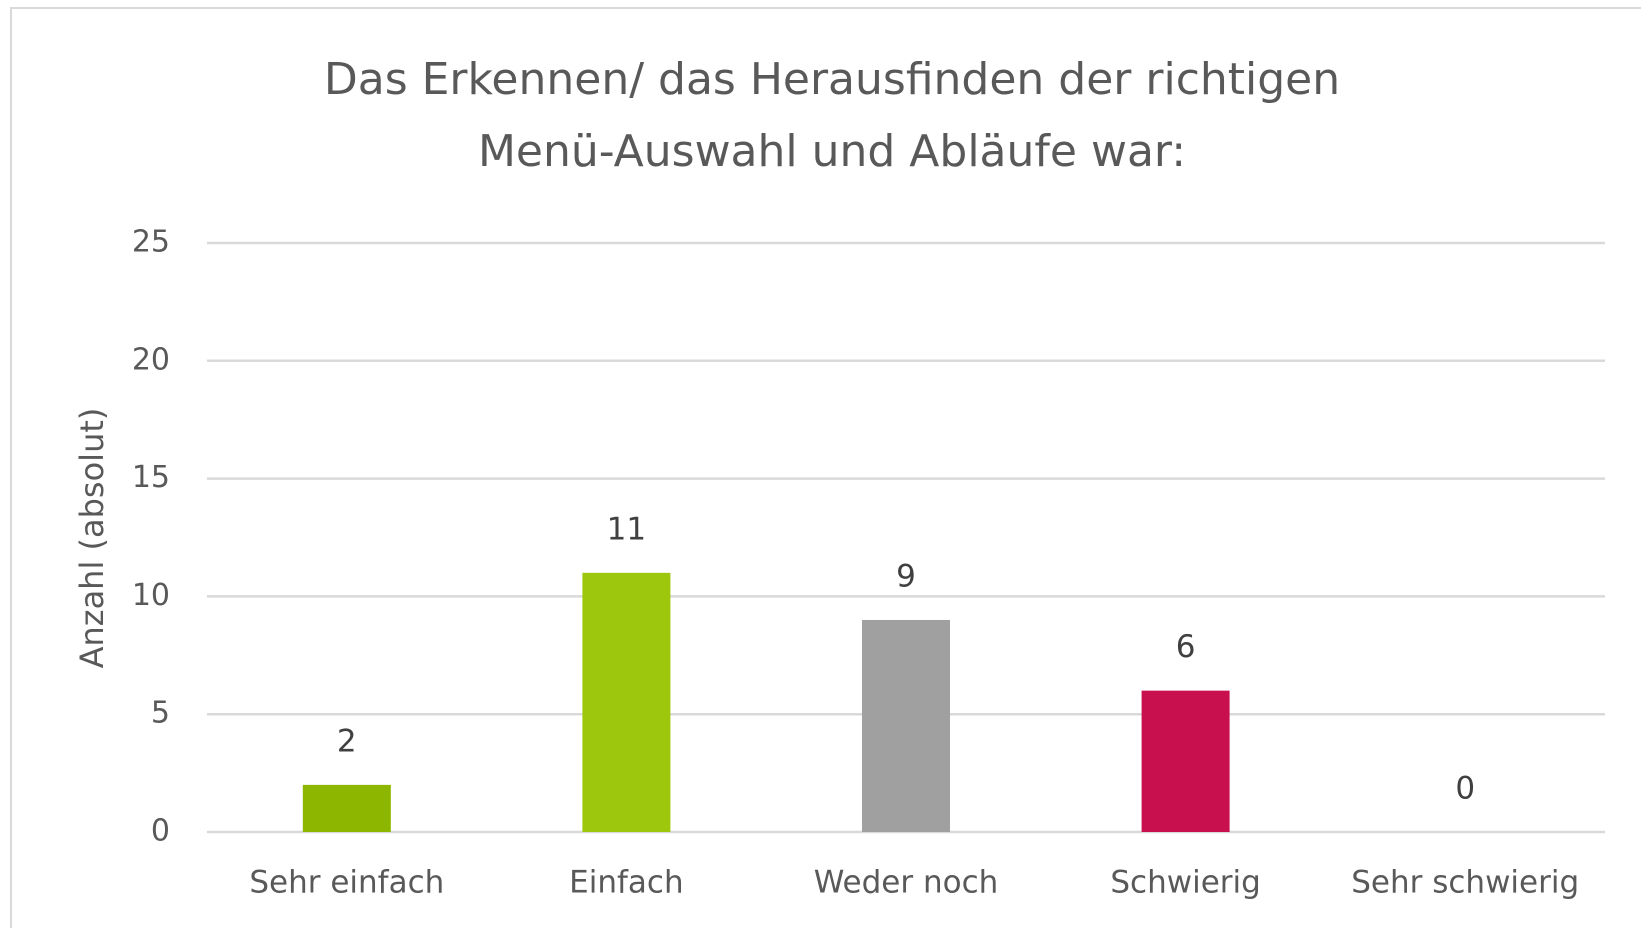 The height and width of the screenshot is (928, 1641). What do you see at coordinates (346, 883) in the screenshot?
I see `x-tick-label: Sehr einfach` at bounding box center [346, 883].